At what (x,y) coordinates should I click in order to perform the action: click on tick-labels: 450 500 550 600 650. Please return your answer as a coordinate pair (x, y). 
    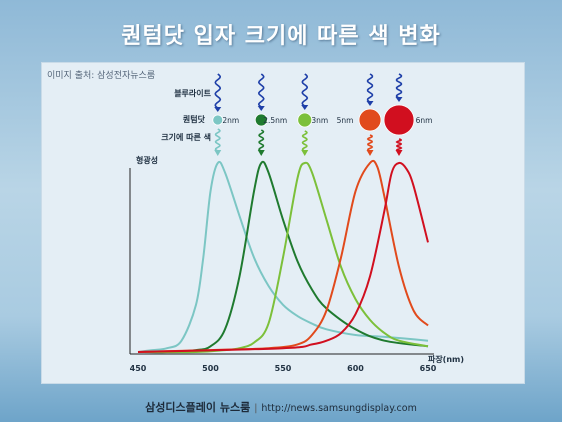
    Looking at the image, I should click on (283, 368).